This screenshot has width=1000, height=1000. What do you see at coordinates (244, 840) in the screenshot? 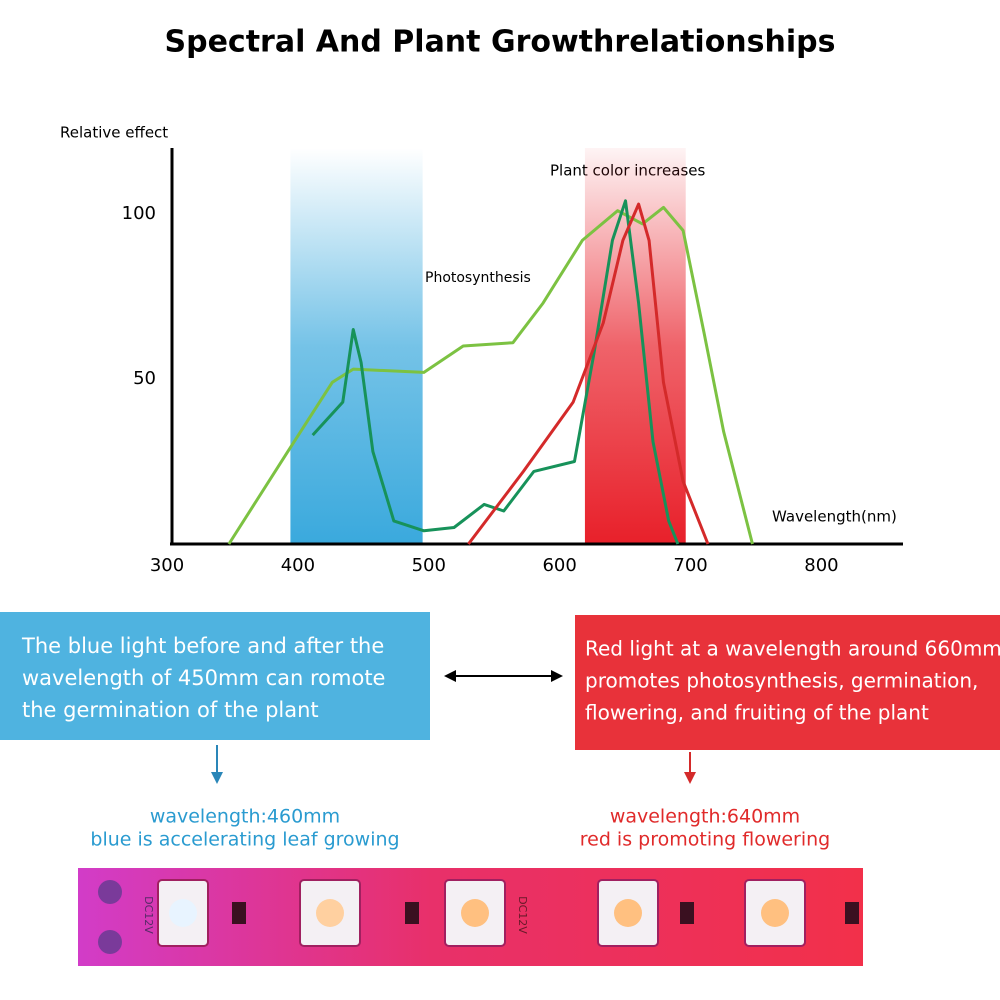
I see `blue-effect: blue is accelerating leaf growing` at bounding box center [244, 840].